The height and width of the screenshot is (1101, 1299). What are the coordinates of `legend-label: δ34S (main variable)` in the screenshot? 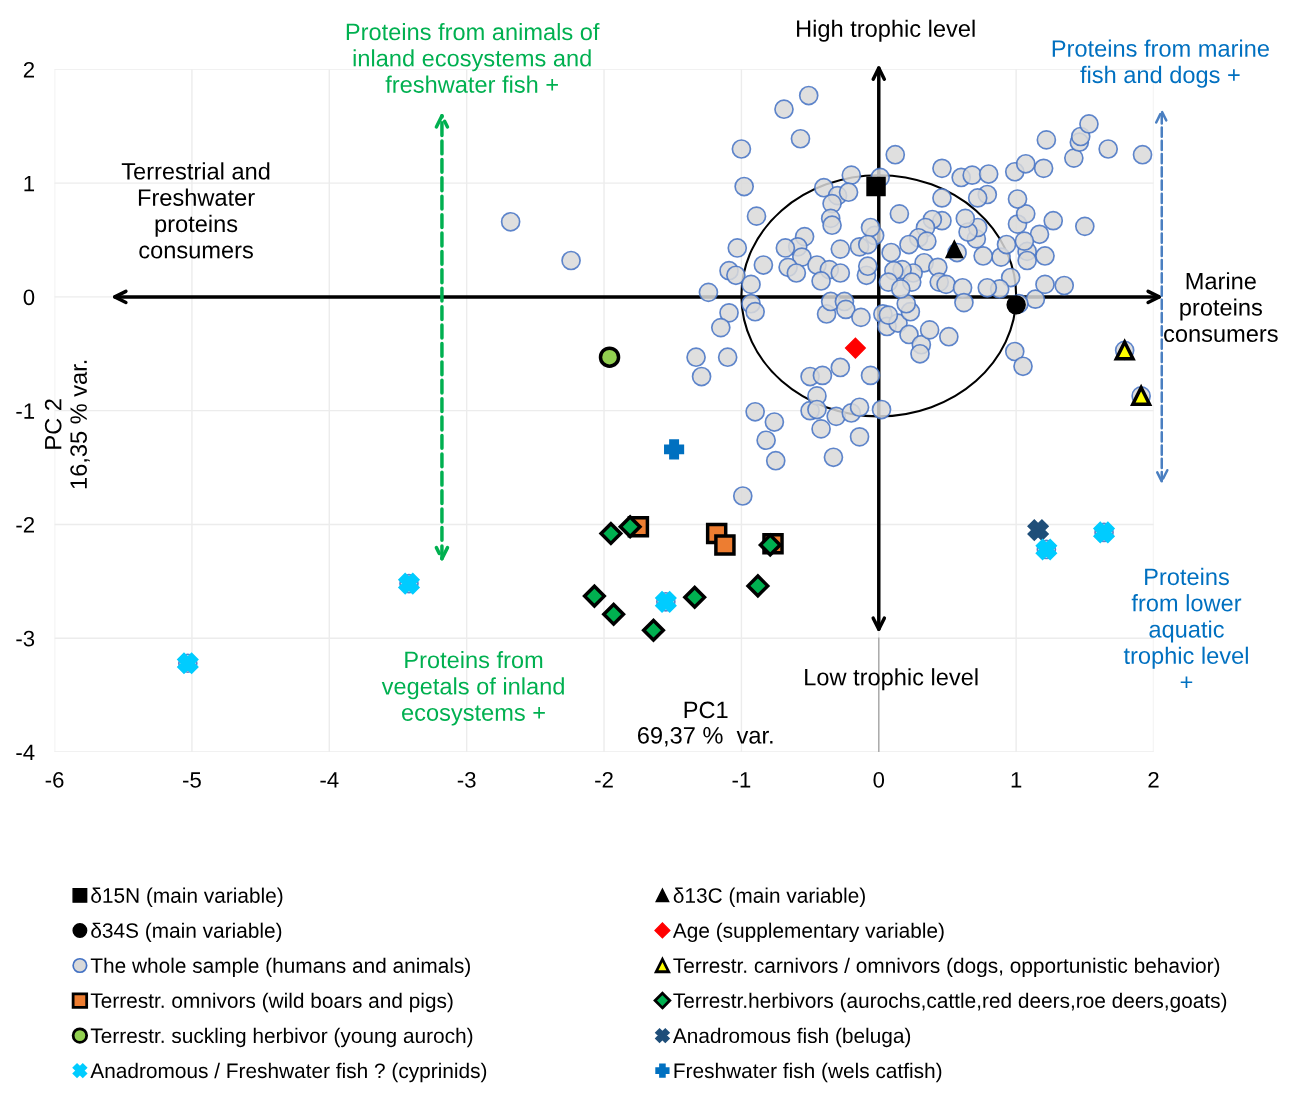 It's located at (186, 932).